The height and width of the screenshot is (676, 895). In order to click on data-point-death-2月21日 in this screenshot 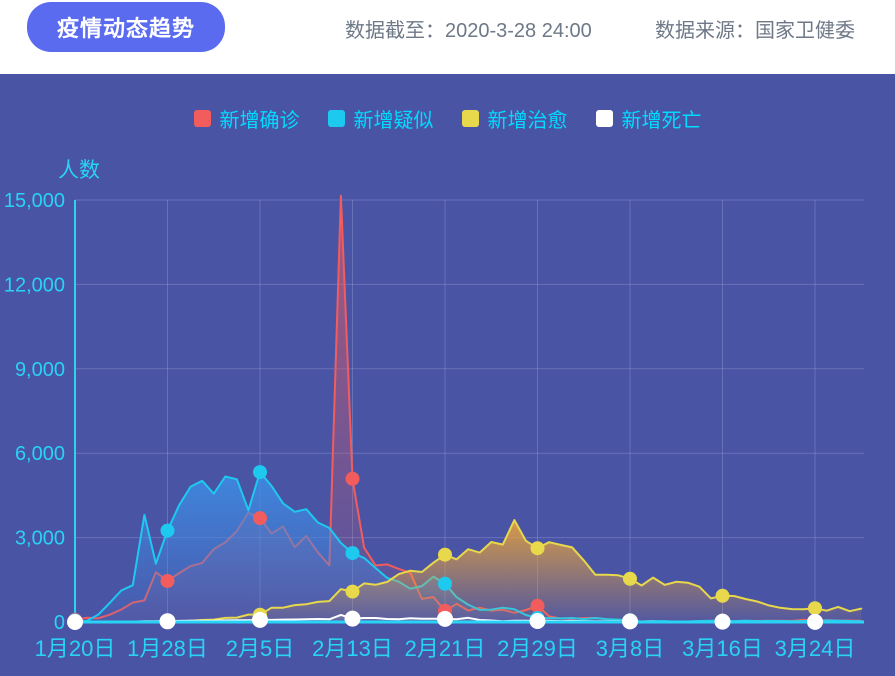, I will do `click(445, 618)`.